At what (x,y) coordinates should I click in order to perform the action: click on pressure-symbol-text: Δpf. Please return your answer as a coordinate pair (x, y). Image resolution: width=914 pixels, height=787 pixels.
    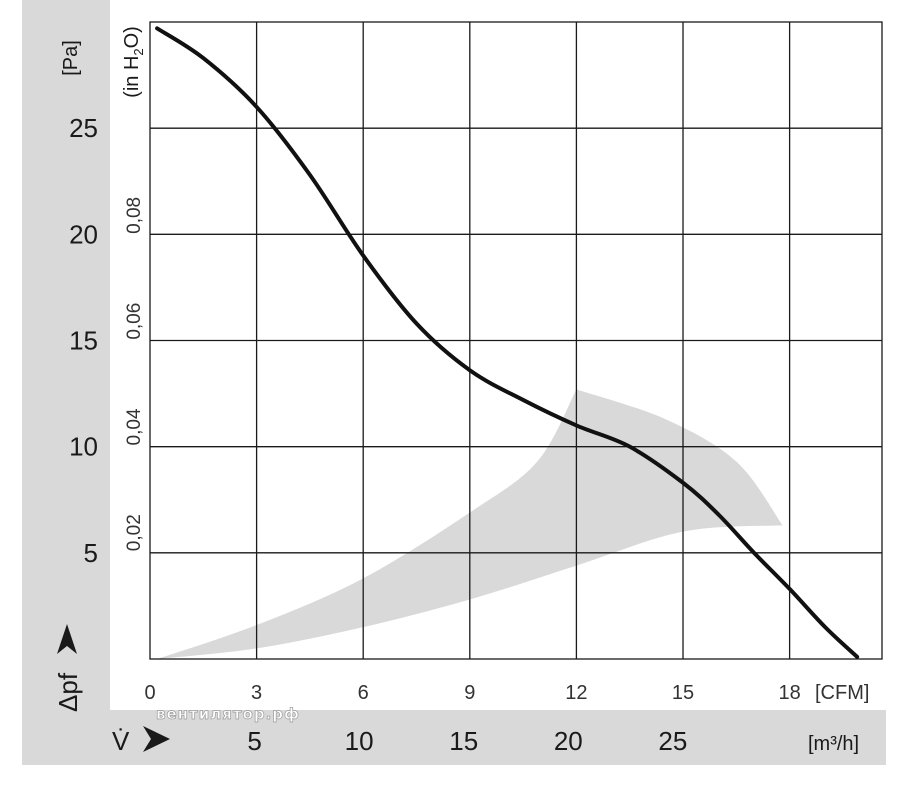
    Looking at the image, I should click on (68, 692).